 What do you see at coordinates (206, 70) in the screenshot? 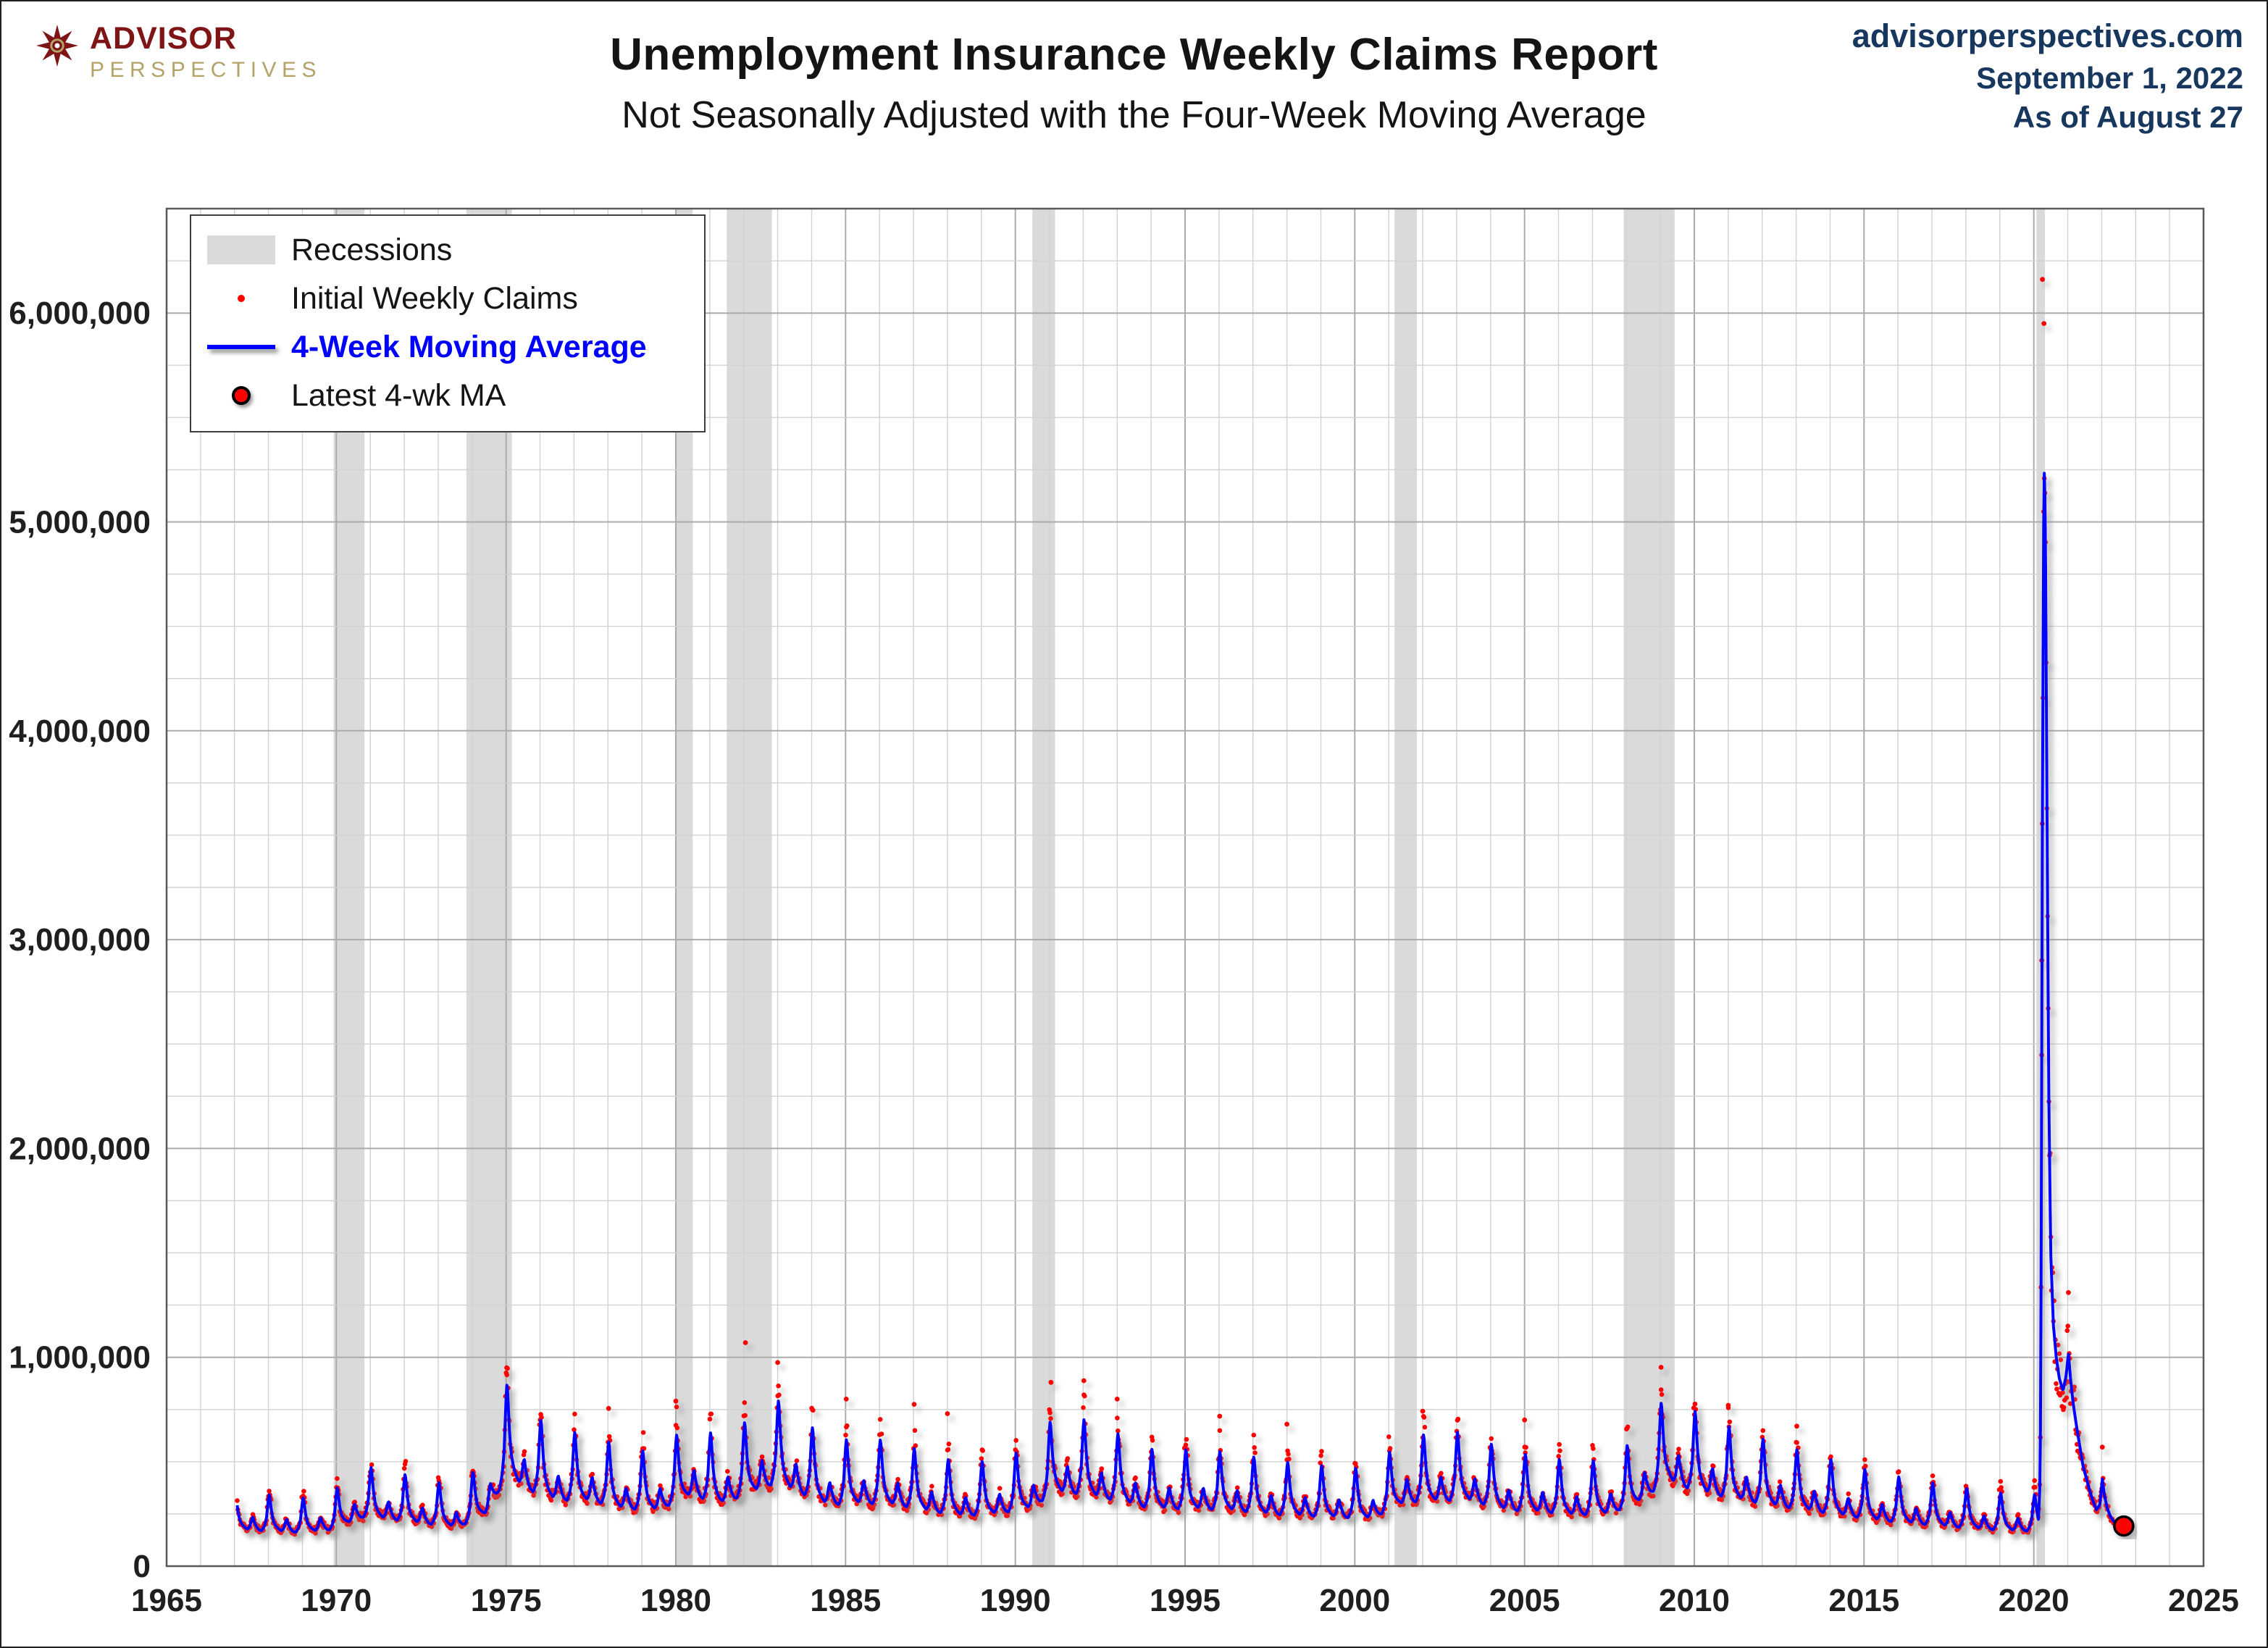
I see `logo-perspectives: PERSPECTIVES` at bounding box center [206, 70].